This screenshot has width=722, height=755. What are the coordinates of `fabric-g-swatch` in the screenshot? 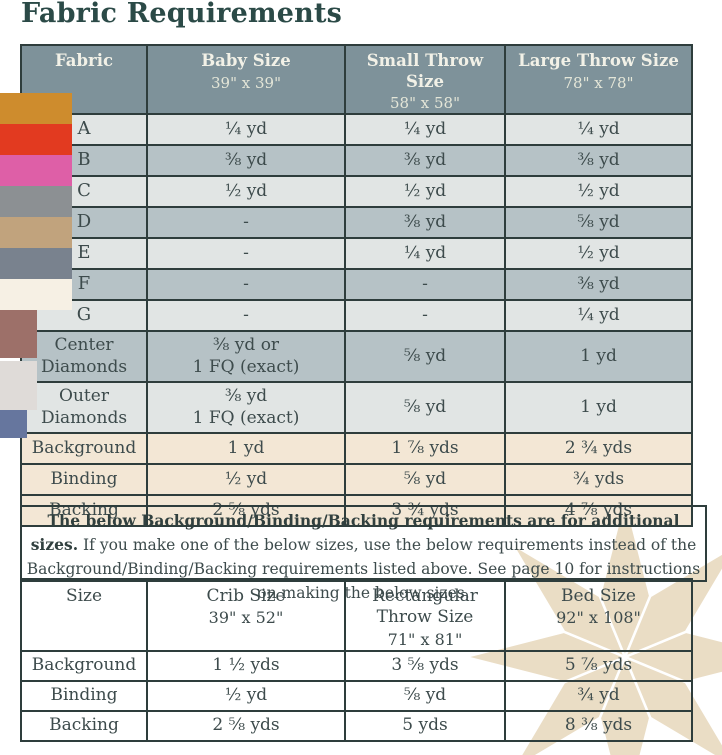 It's located at (36, 294).